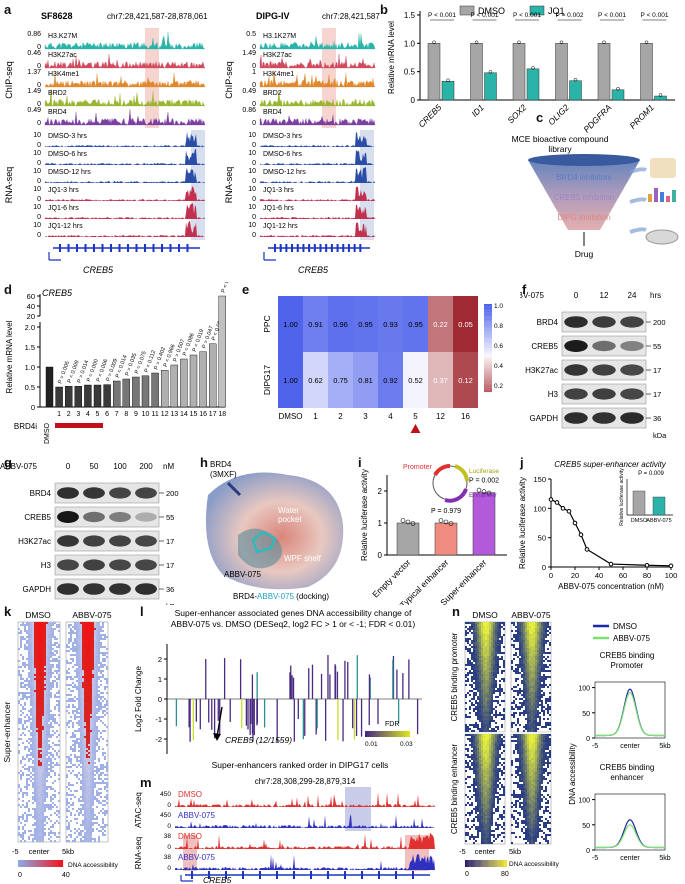 This screenshot has width=685, height=884. What do you see at coordinates (461, 473) in the screenshot?
I see `luciferase-arc` at bounding box center [461, 473].